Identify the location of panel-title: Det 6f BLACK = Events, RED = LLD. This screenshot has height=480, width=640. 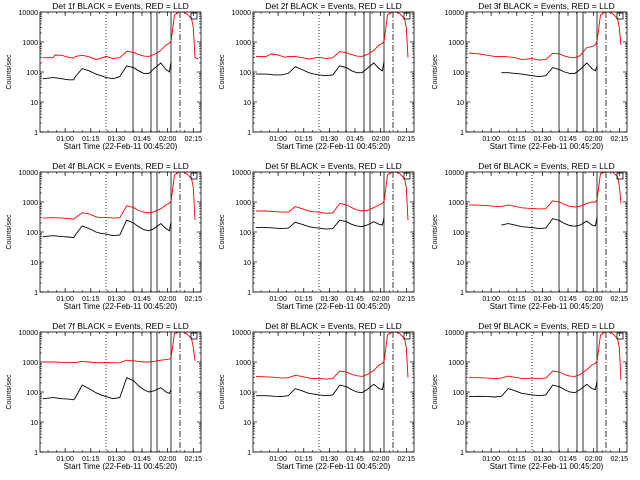
(546, 166).